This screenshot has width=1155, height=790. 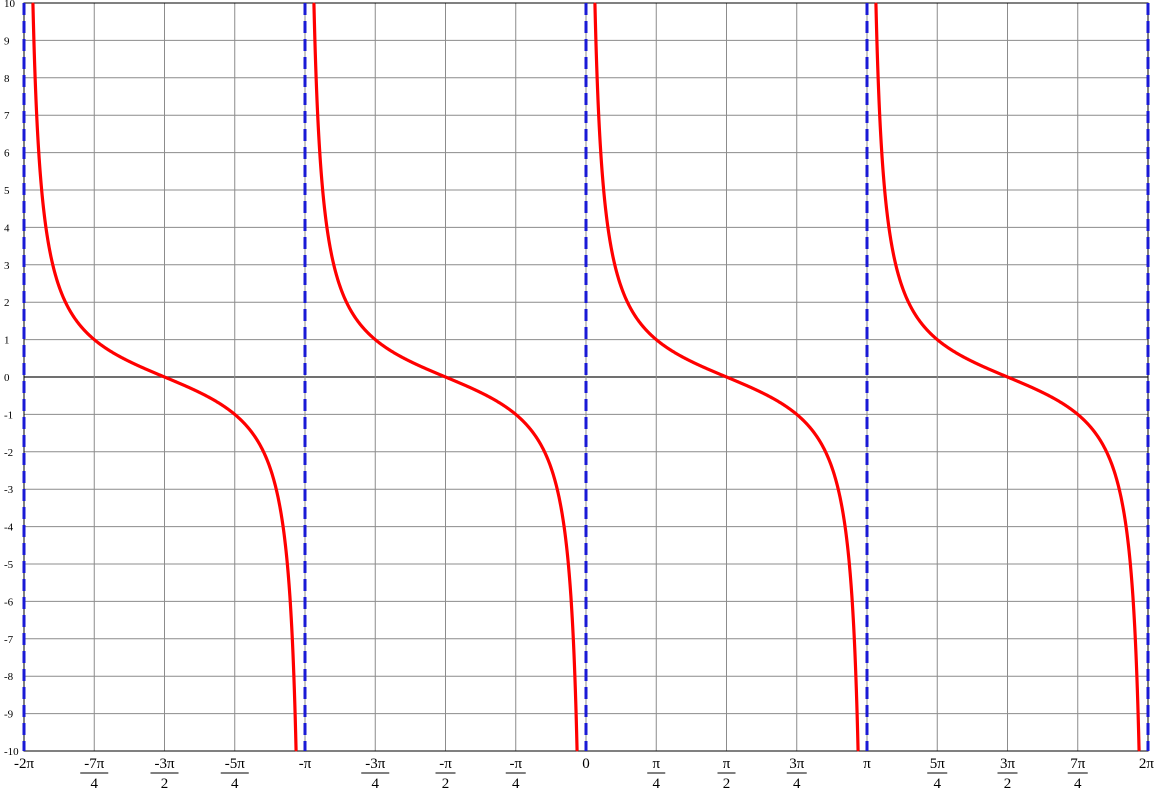 I want to click on y-tick-label: -10, so click(x=11, y=752).